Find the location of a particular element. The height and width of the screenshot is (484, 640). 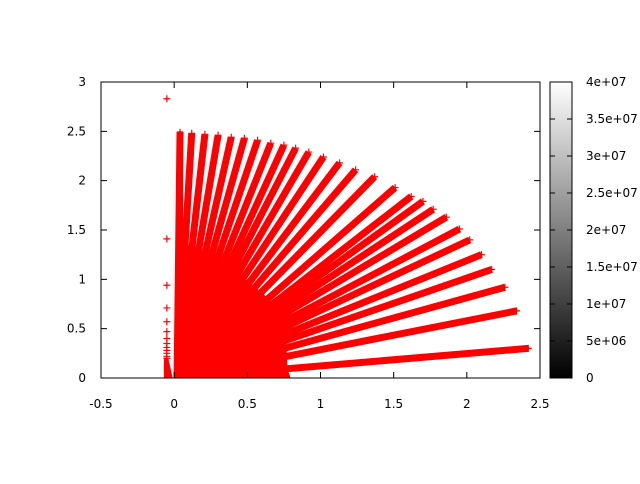

colorbar-tick-label: 2e+07 is located at coordinates (606, 230).